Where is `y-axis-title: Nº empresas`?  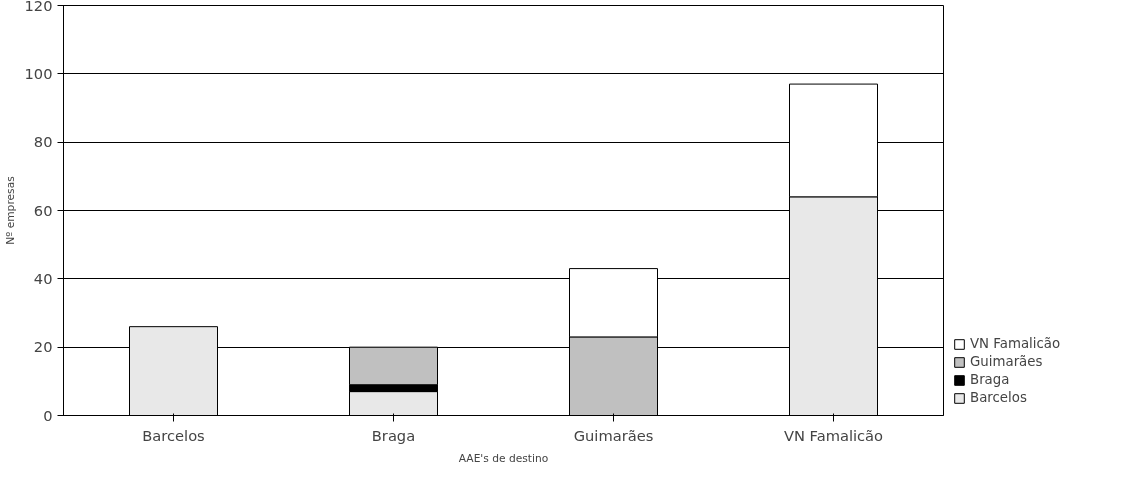 y-axis-title: Nº empresas is located at coordinates (10, 210).